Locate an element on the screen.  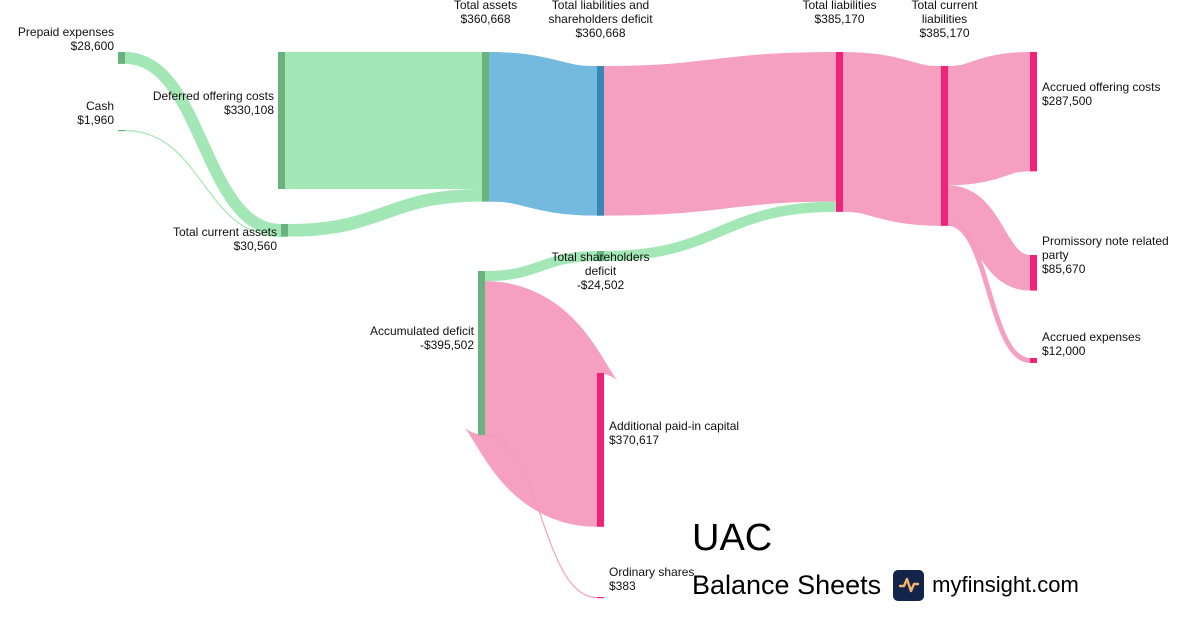
sankey-node-deferred is located at coordinates (281, 120).